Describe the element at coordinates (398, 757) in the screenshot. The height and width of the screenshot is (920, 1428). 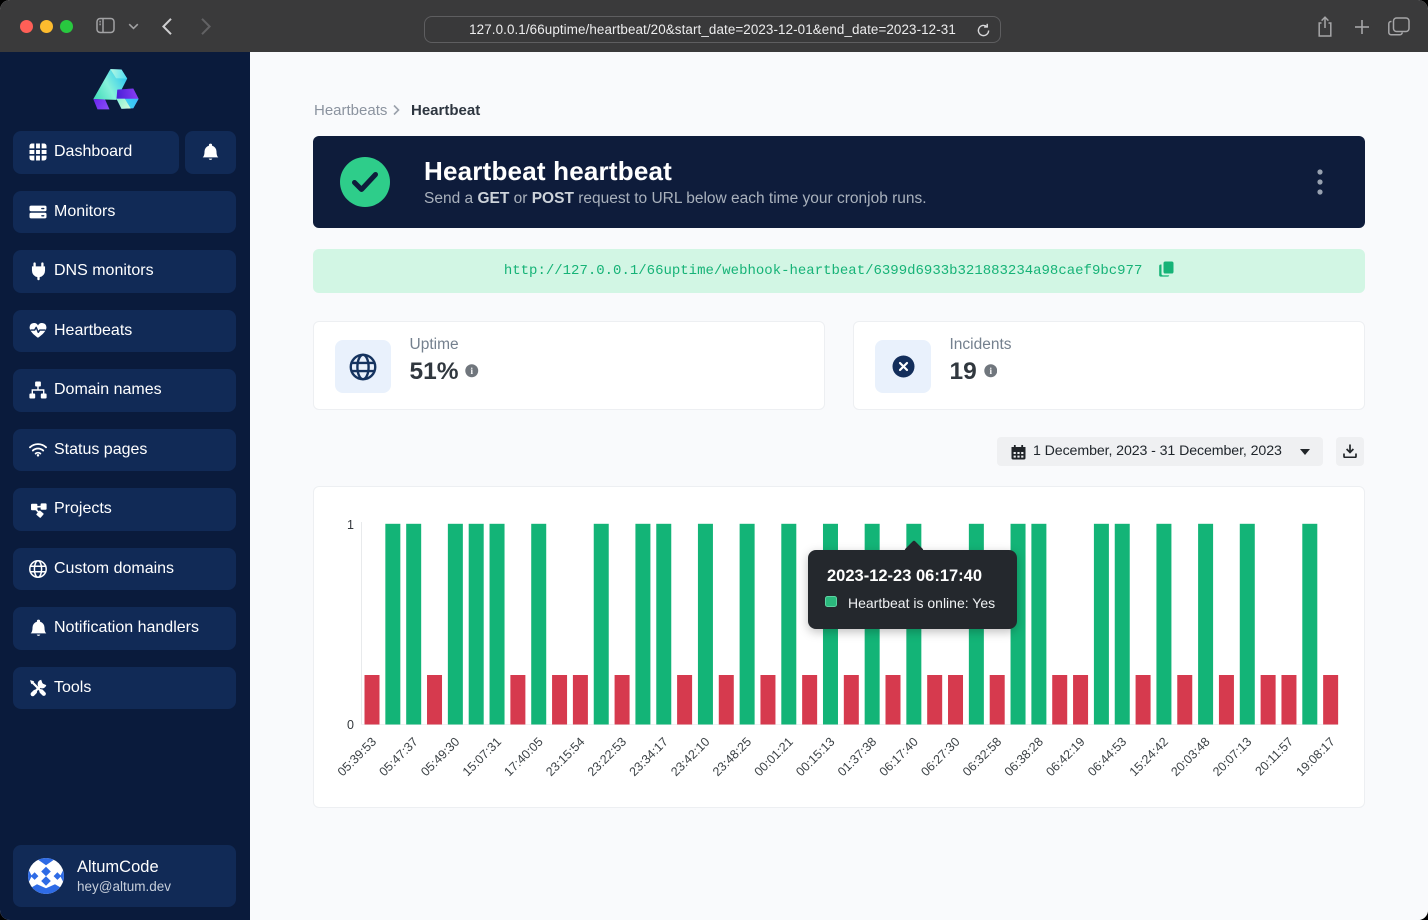
I see `svg-text: 05:47:37` at that location.